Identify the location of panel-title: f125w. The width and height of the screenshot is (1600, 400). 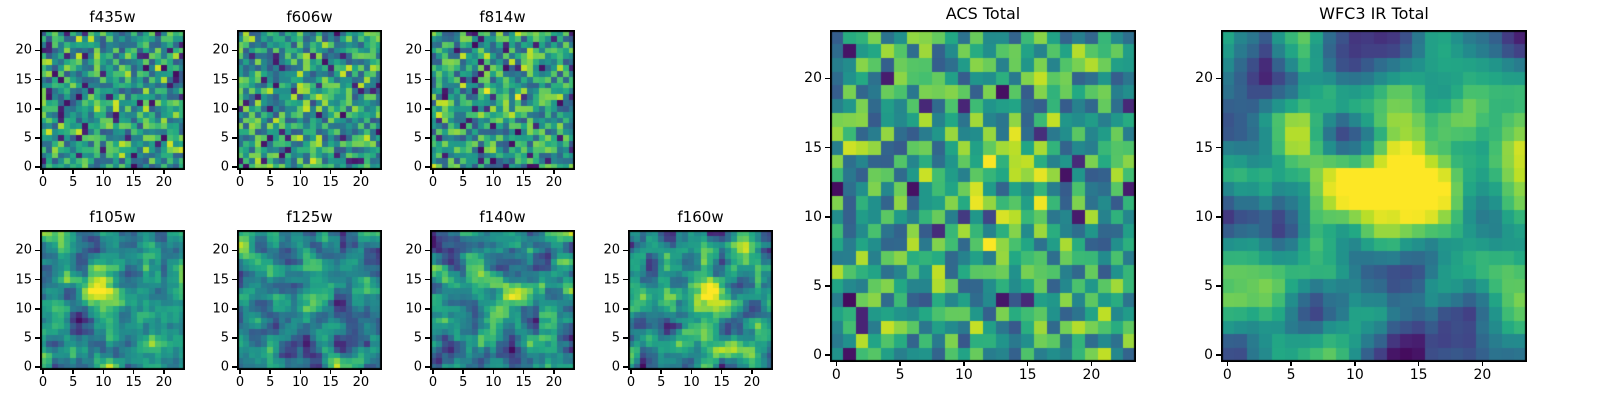
(309, 217).